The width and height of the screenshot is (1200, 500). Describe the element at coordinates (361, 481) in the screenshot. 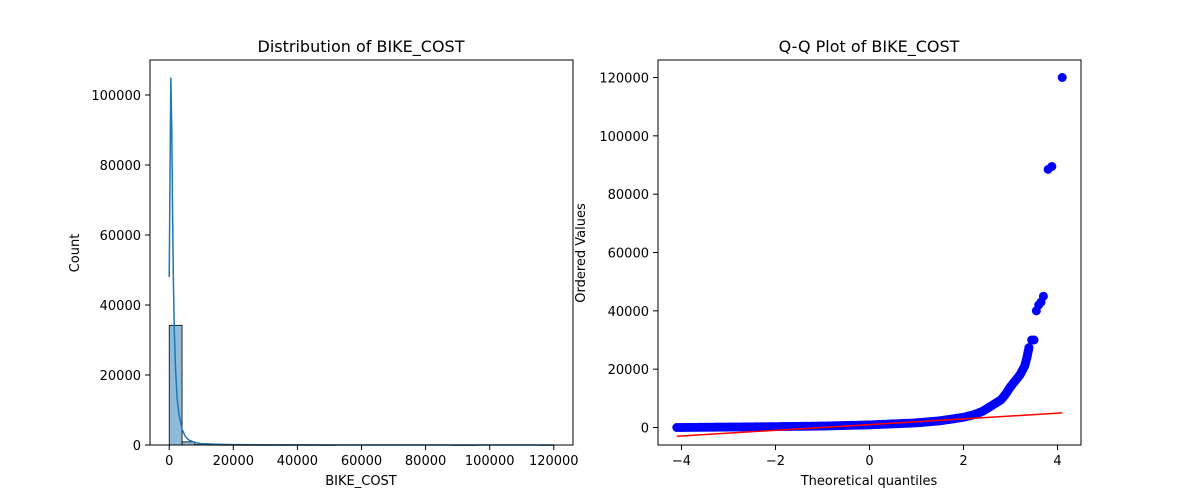

I see `histogram-x-label: BIKE_COST` at that location.